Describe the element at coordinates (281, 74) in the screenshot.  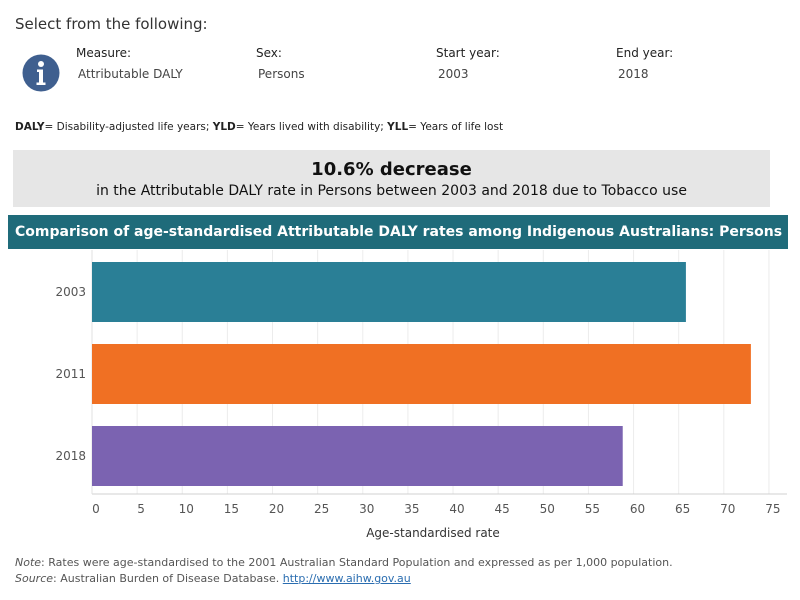
I see `filter-sex-value: Persons` at that location.